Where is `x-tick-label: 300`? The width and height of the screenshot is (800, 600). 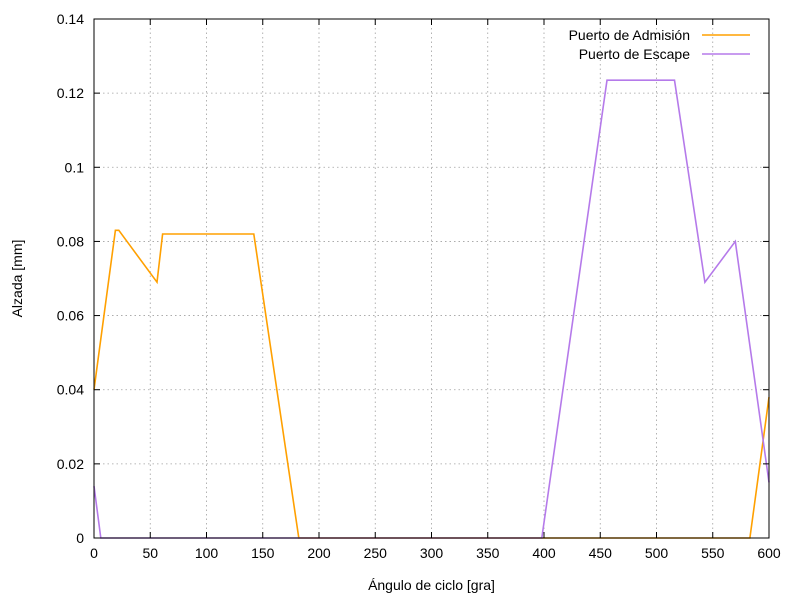 x-tick-label: 300 is located at coordinates (432, 553).